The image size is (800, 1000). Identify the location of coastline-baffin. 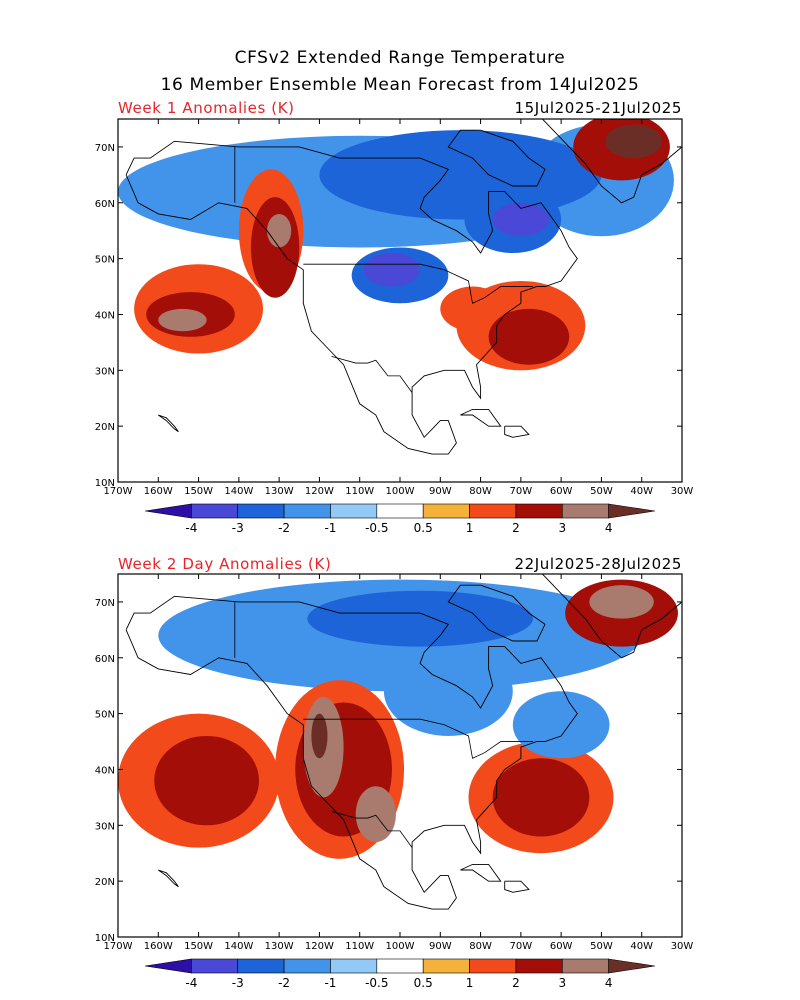
(496, 158).